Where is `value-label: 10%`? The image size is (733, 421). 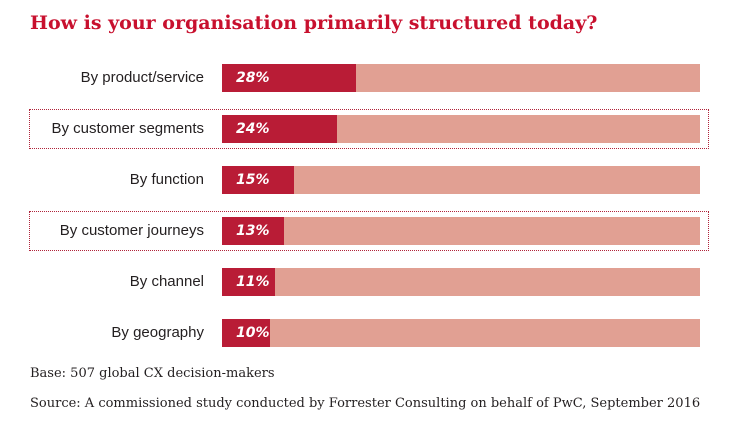 value-label: 10% is located at coordinates (253, 333).